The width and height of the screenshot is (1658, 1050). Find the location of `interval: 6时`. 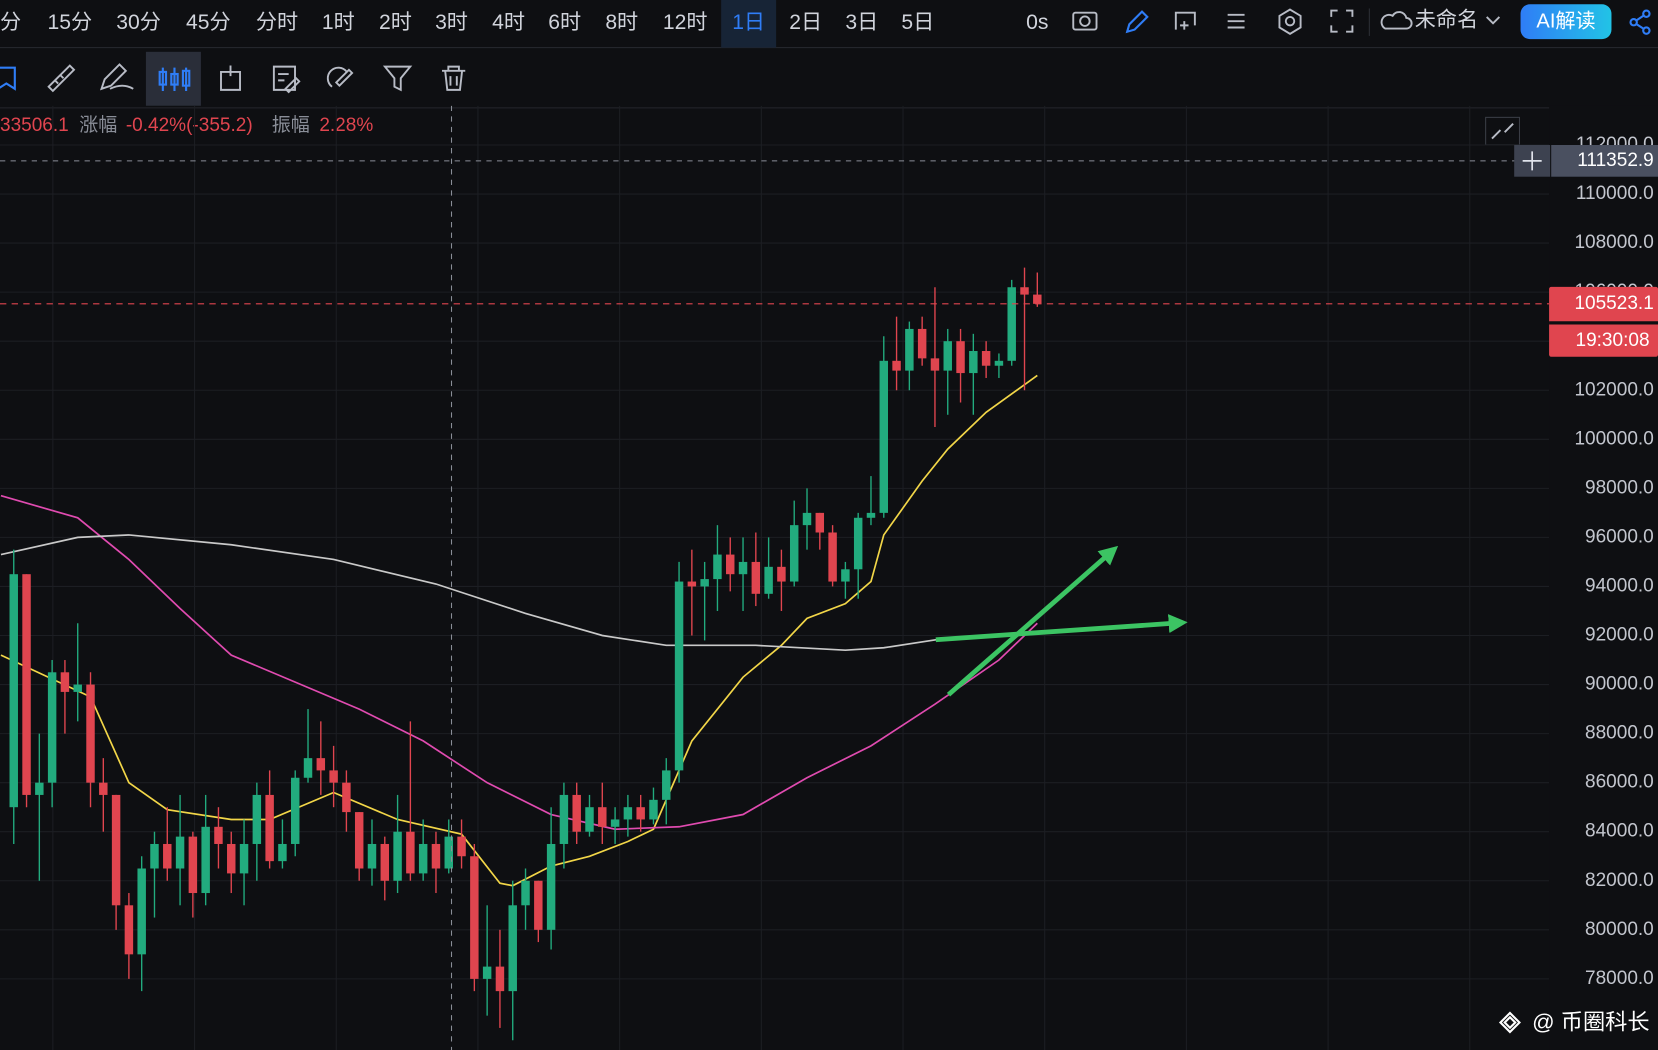

interval: 6时 is located at coordinates (564, 22).